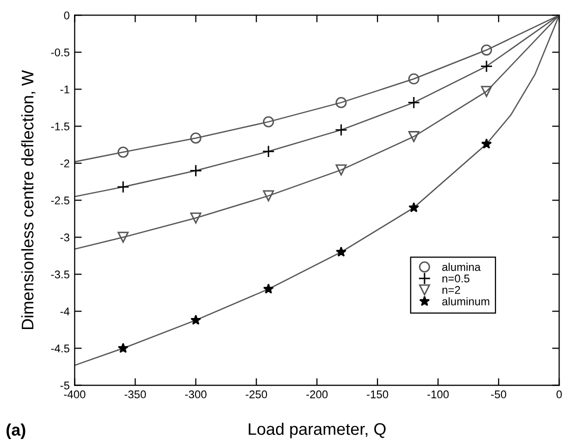  What do you see at coordinates (461, 266) in the screenshot?
I see `legend-label: alumina` at bounding box center [461, 266].